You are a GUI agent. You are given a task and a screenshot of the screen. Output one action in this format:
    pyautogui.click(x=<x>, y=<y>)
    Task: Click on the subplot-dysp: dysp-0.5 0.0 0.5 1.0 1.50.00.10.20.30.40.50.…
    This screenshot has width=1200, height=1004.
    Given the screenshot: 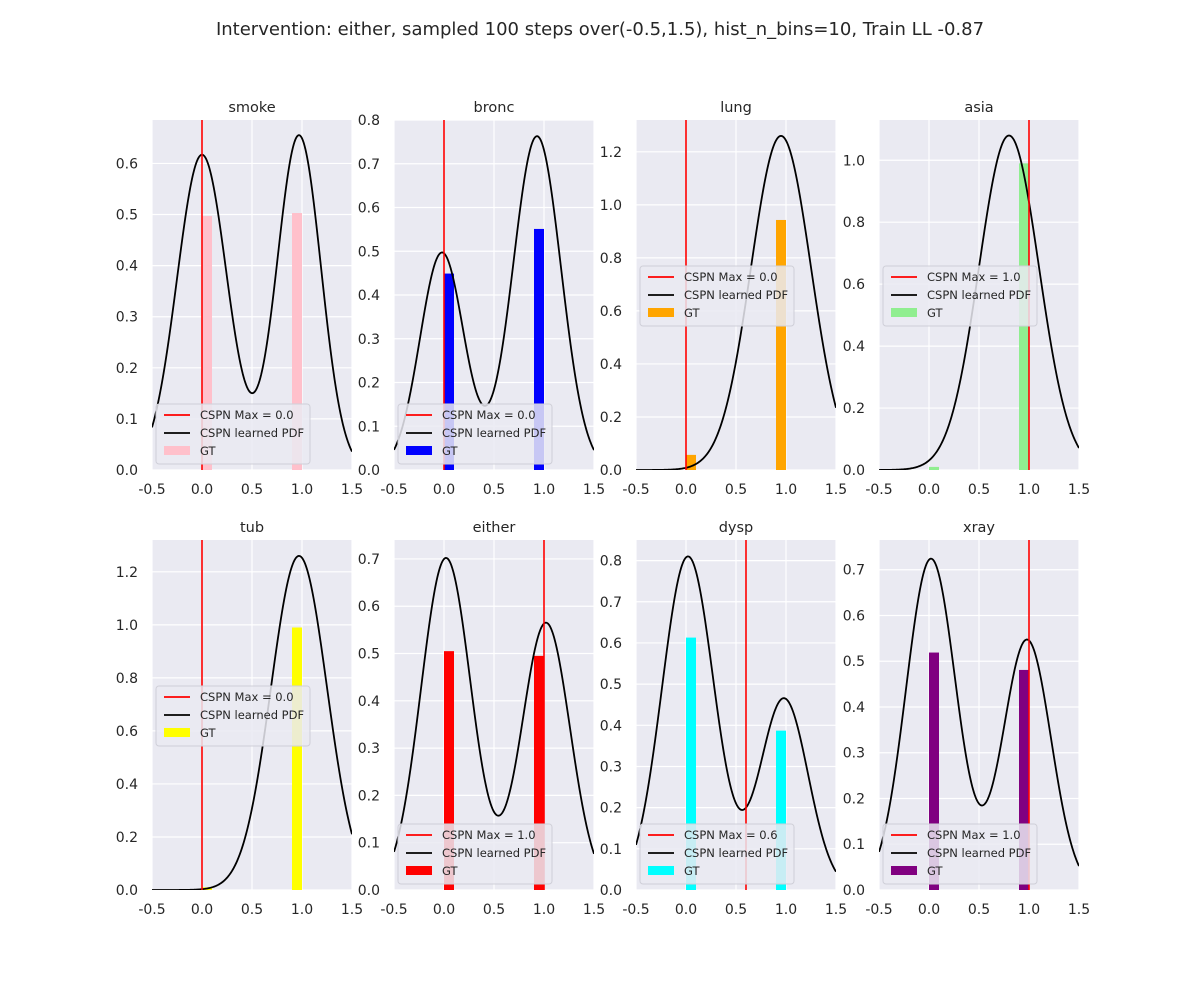 What is the action you would take?
    pyautogui.click(x=723, y=719)
    